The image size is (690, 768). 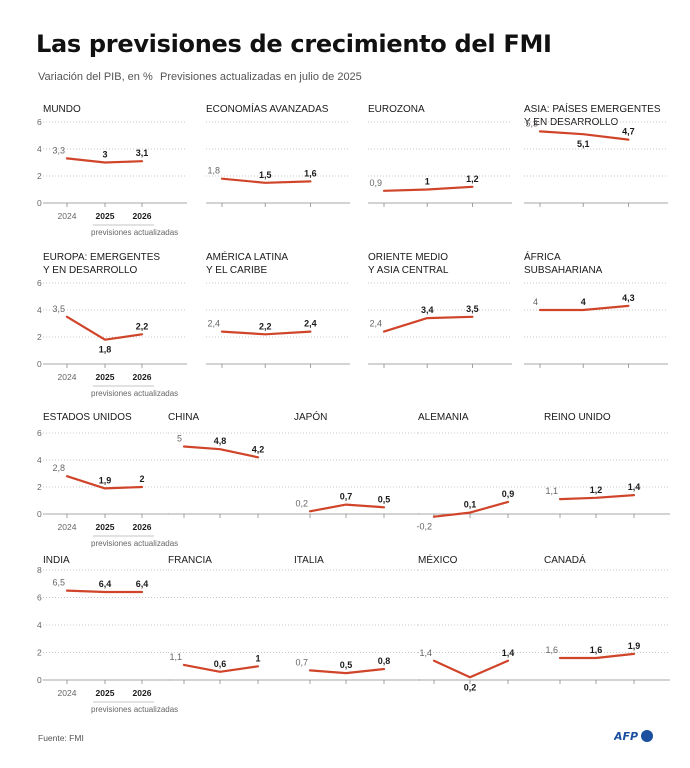 What do you see at coordinates (577, 417) in the screenshot?
I see `chart-13-title-line-1: REINO UNIDO` at bounding box center [577, 417].